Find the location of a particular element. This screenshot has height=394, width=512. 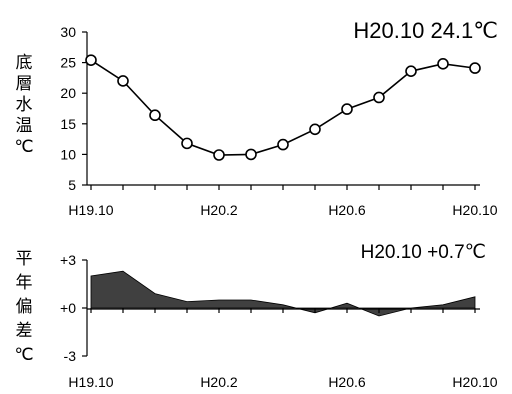

anomaly-ylabel-char: 偏 is located at coordinates (24, 306).